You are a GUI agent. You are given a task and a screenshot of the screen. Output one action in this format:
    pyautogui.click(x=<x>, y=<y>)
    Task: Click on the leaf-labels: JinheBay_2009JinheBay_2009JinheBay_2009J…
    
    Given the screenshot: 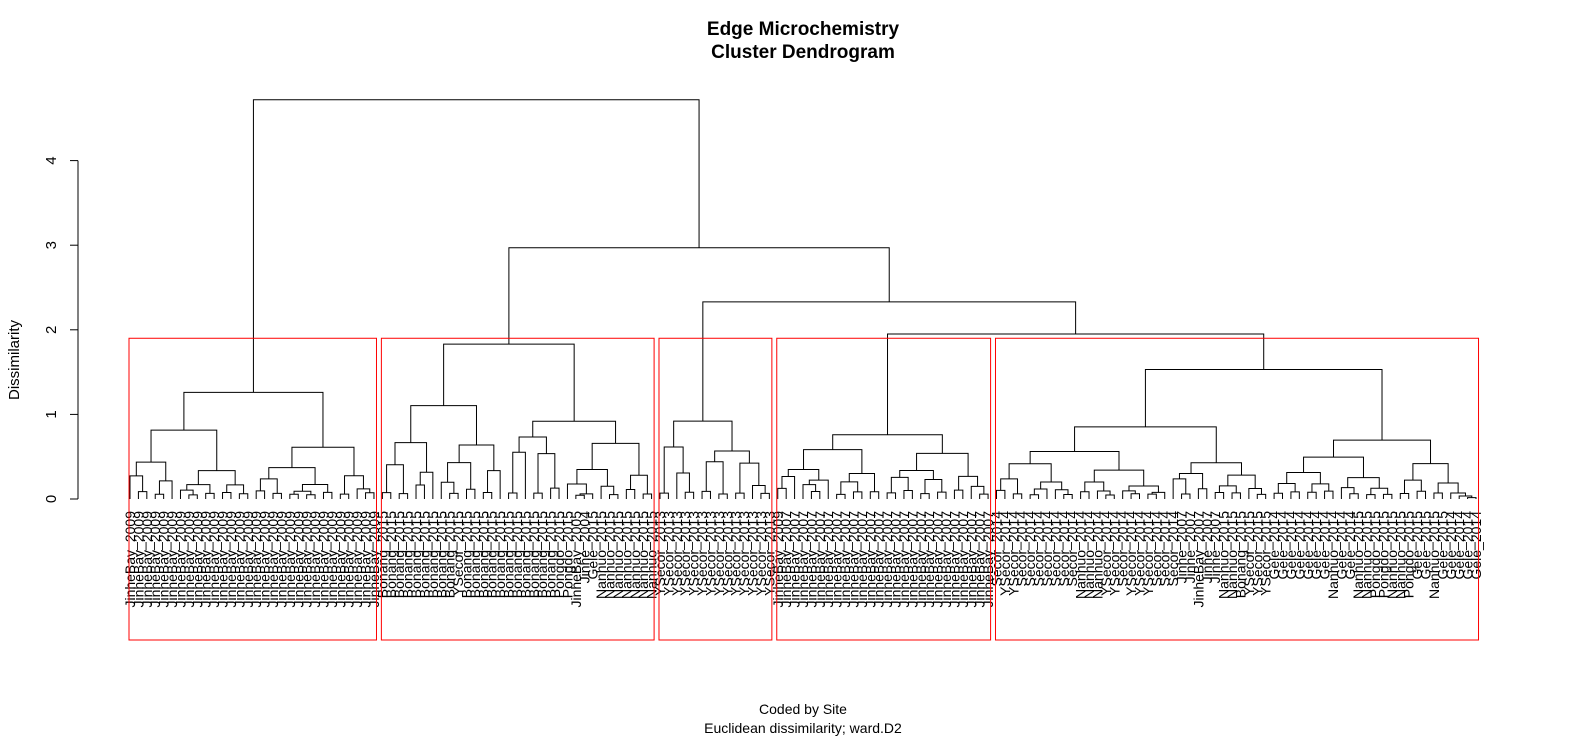 What is the action you would take?
    pyautogui.click(x=803, y=559)
    